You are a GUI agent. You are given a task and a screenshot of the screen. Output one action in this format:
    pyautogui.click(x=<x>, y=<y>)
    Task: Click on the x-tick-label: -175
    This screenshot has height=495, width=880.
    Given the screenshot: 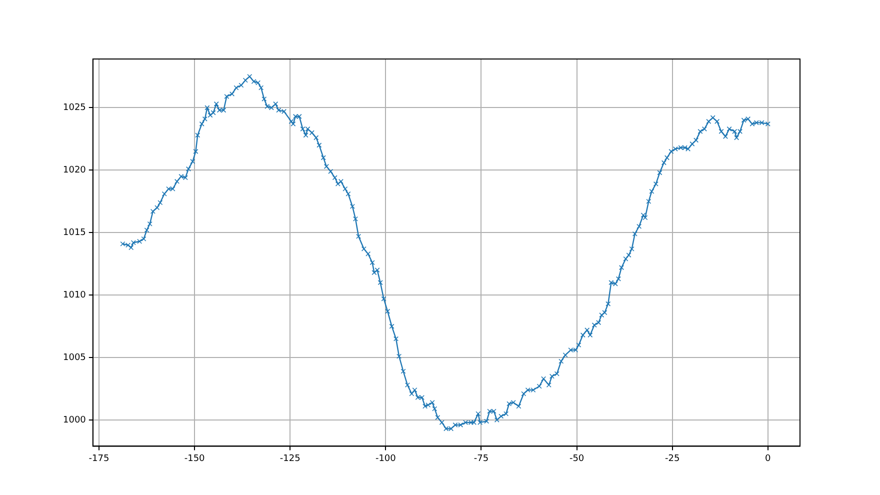 What is the action you would take?
    pyautogui.click(x=99, y=459)
    